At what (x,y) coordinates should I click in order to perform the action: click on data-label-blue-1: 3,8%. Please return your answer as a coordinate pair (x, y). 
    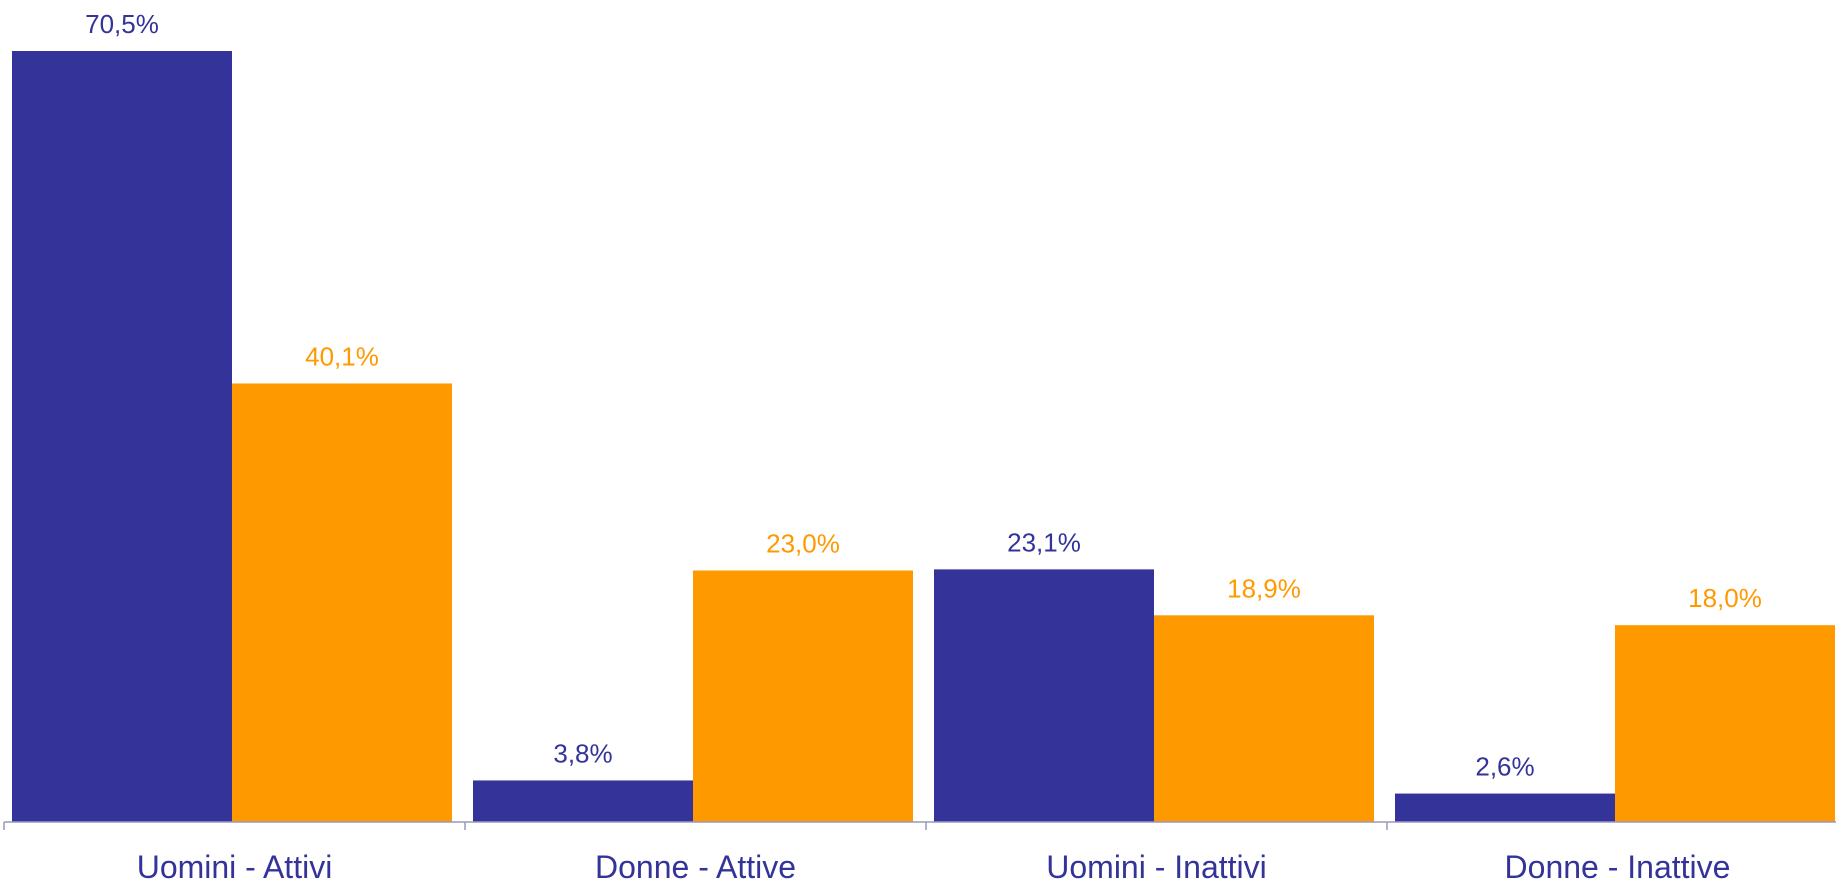
    Looking at the image, I should click on (582, 753).